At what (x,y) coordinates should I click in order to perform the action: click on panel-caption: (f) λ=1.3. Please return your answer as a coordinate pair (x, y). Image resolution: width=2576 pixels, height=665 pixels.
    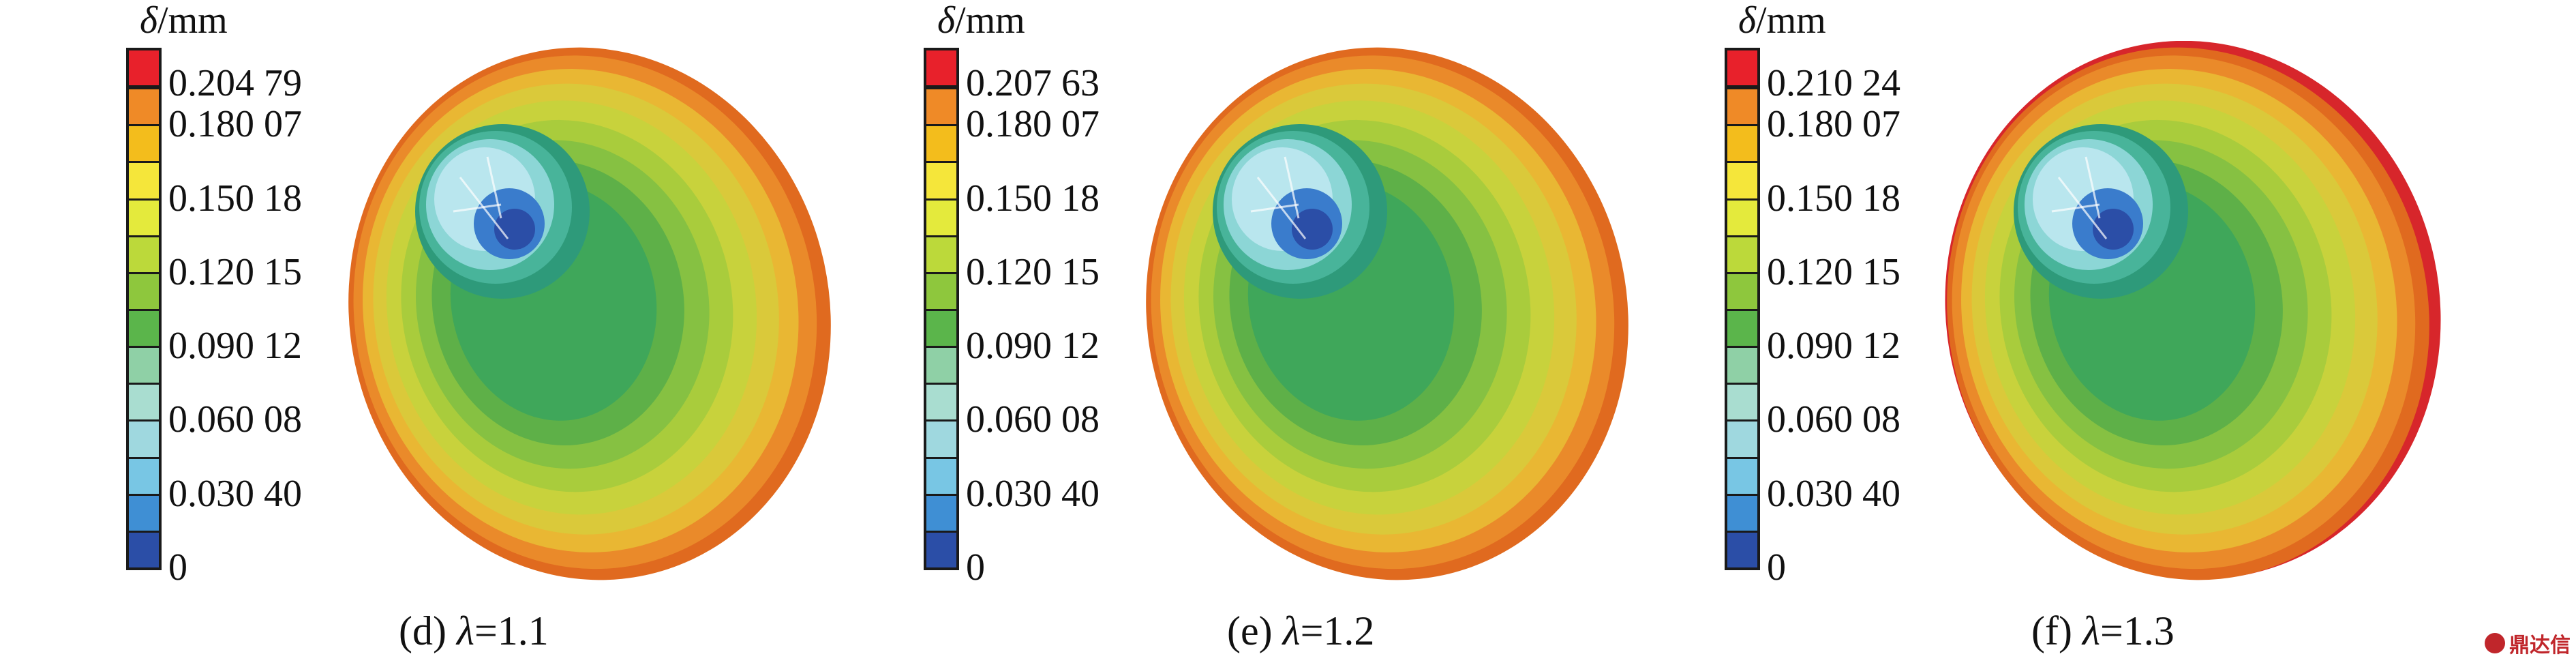
    Looking at the image, I should click on (2103, 631).